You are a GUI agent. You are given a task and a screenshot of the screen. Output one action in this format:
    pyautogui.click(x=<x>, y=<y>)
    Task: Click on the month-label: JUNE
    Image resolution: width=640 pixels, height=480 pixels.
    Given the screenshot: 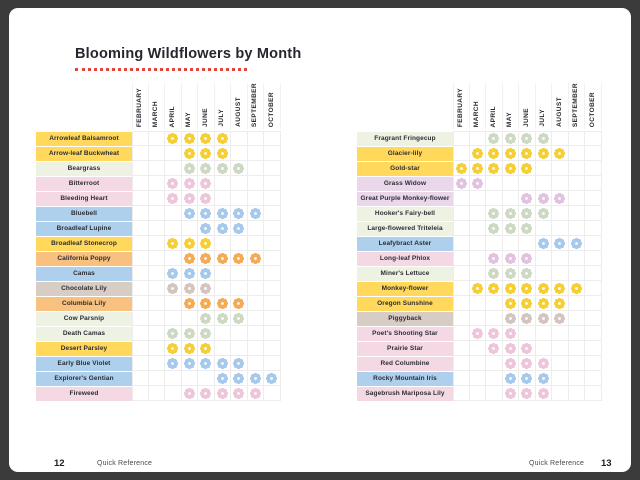 What is the action you would take?
    pyautogui.click(x=205, y=117)
    